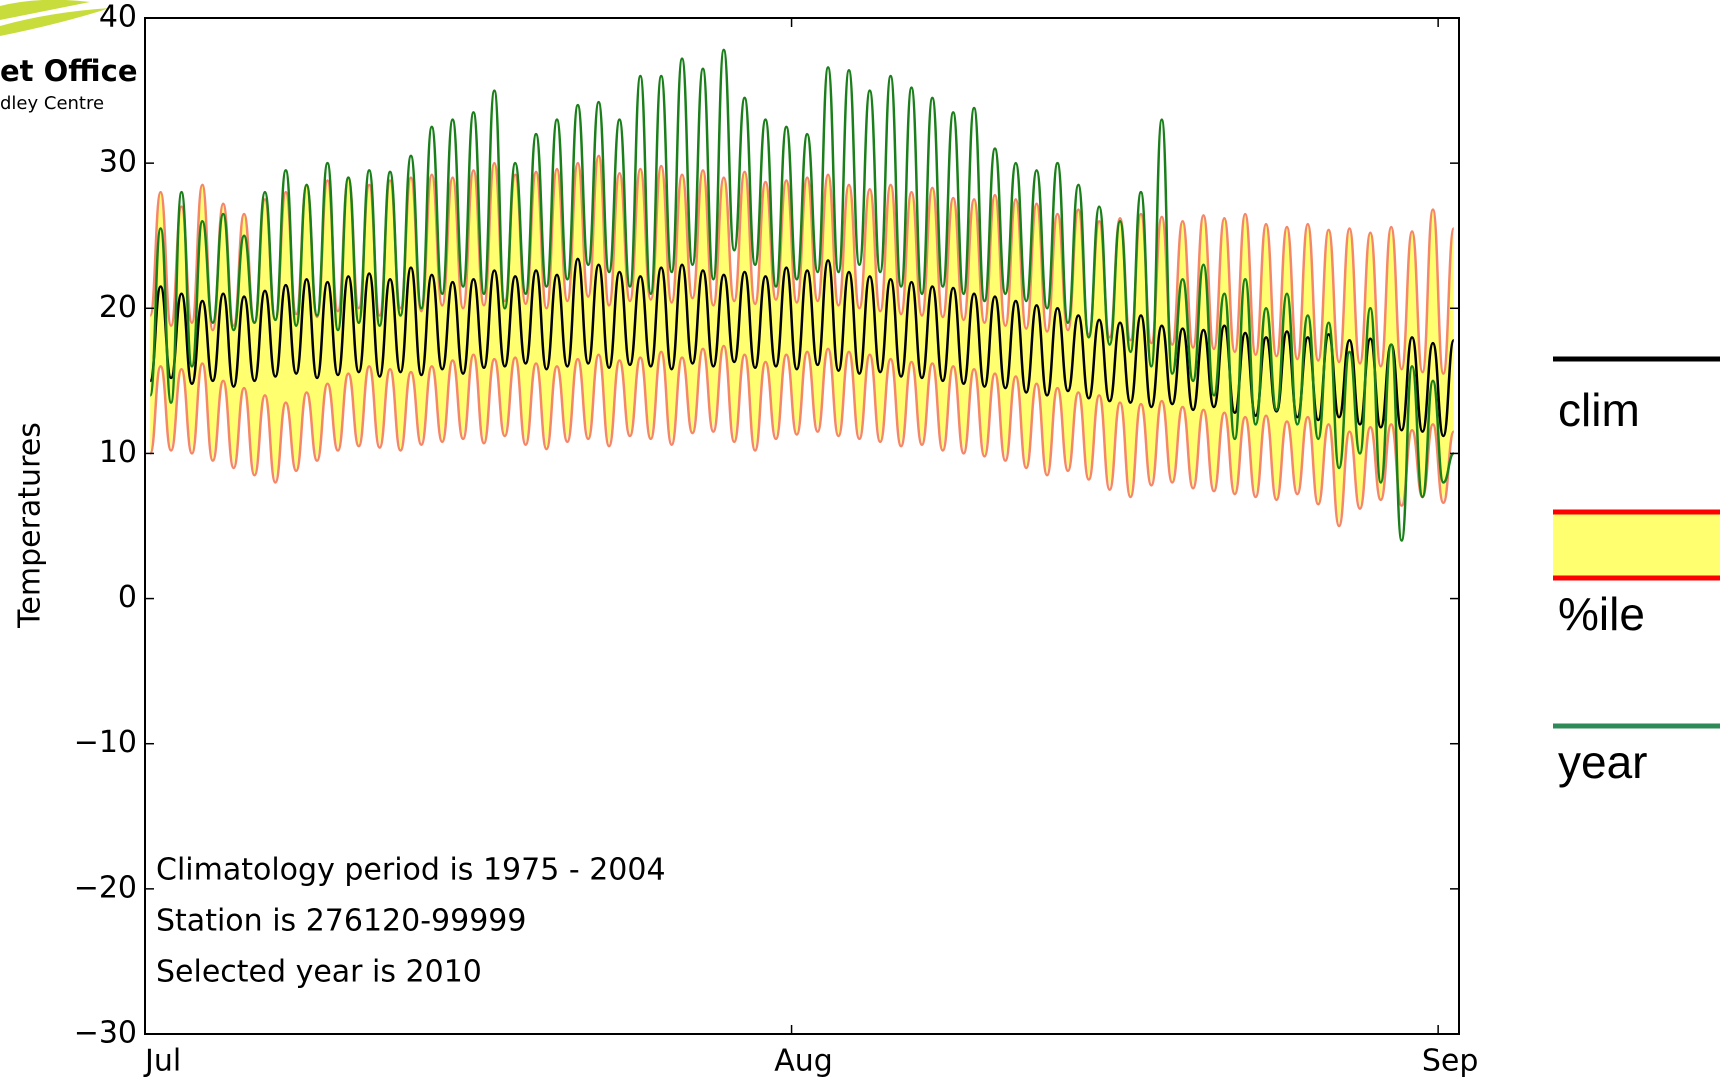  Describe the element at coordinates (802, 436) in the screenshot. I see `percentile-low-line` at that location.